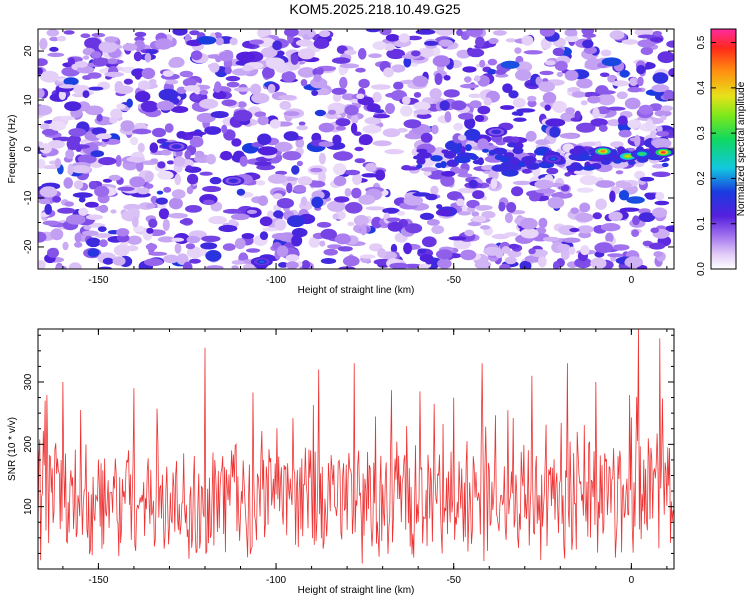 The width and height of the screenshot is (750, 600). Describe the element at coordinates (701, 42) in the screenshot. I see `colorbar-tick-label: 0.5` at that location.